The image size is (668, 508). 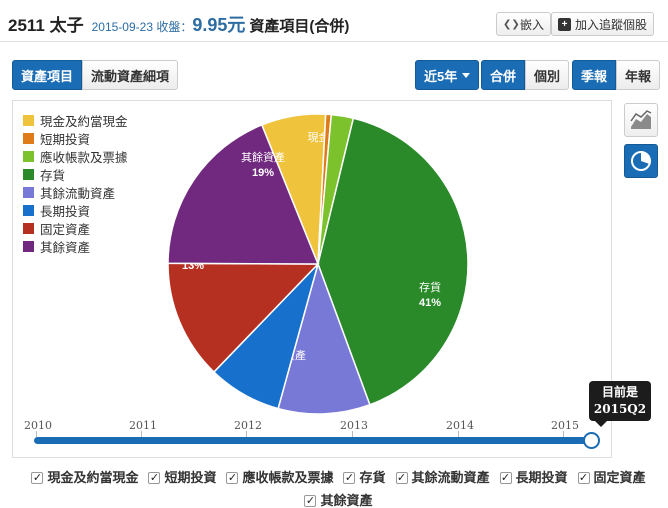 What do you see at coordinates (547, 75) in the screenshot?
I see `individual-button: 個別` at bounding box center [547, 75].